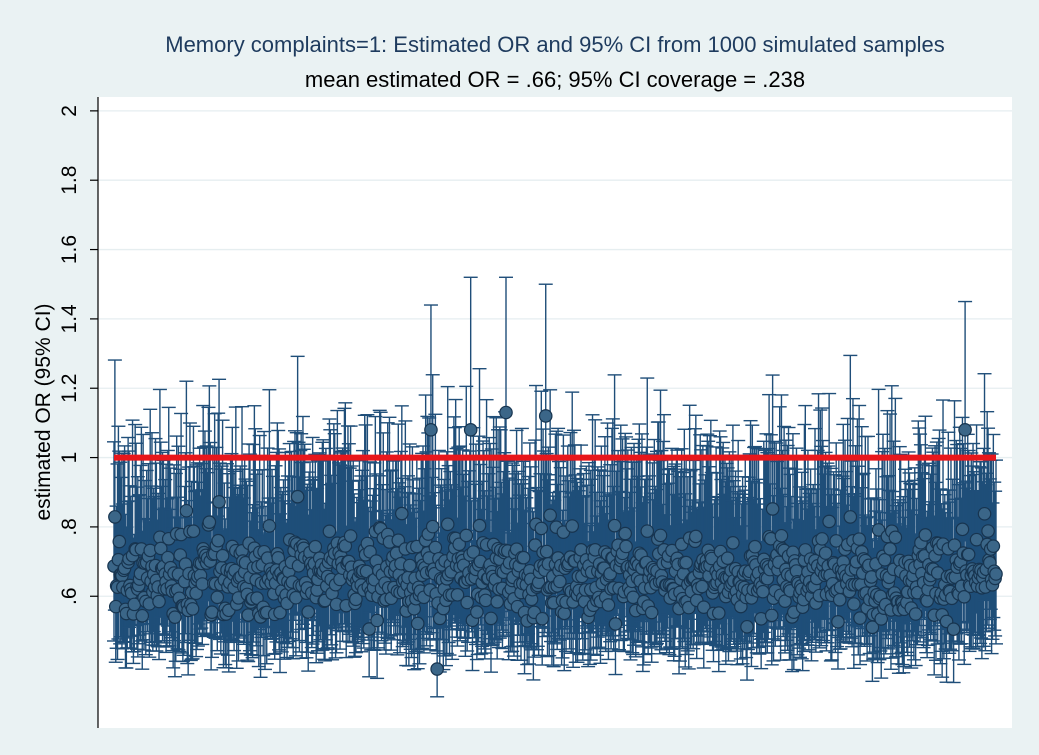 Image resolution: width=1039 pixels, height=755 pixels. I want to click on y-tick-label: 1.8, so click(69, 180).